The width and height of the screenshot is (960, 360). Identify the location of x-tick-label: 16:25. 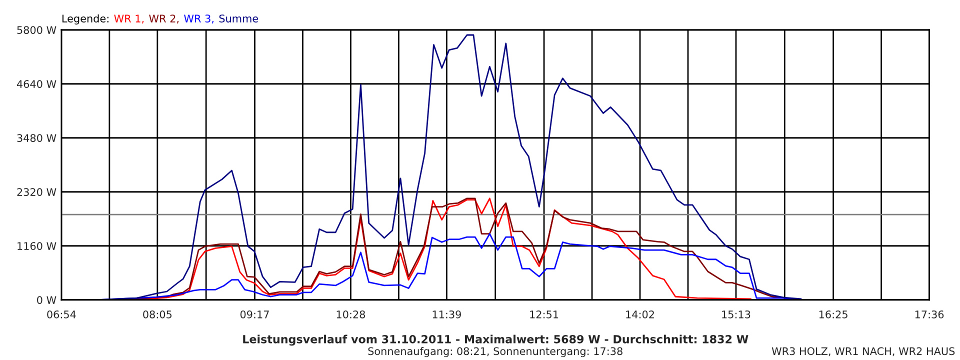
(833, 314).